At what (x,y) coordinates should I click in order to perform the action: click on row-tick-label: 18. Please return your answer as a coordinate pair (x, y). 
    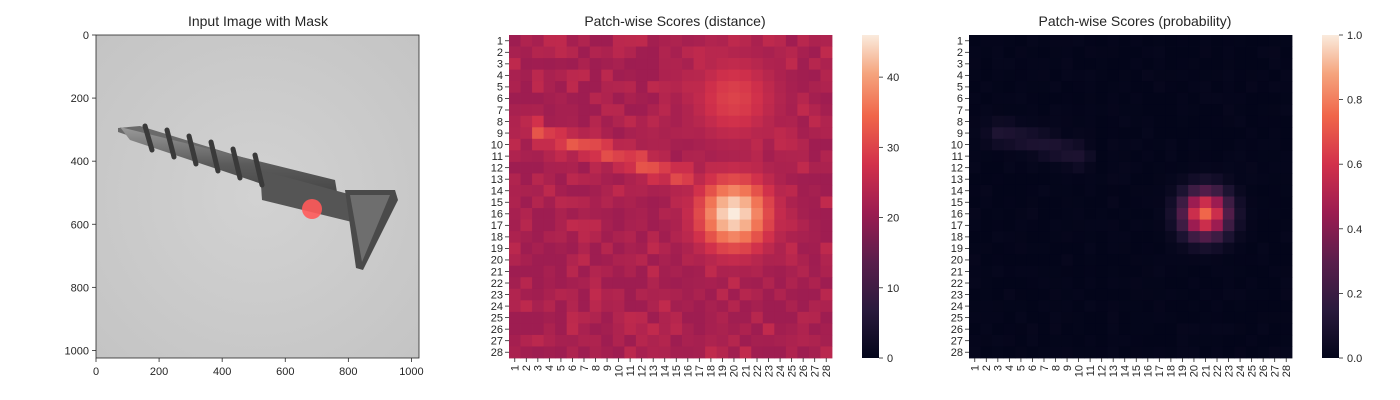
    Looking at the image, I should click on (957, 238).